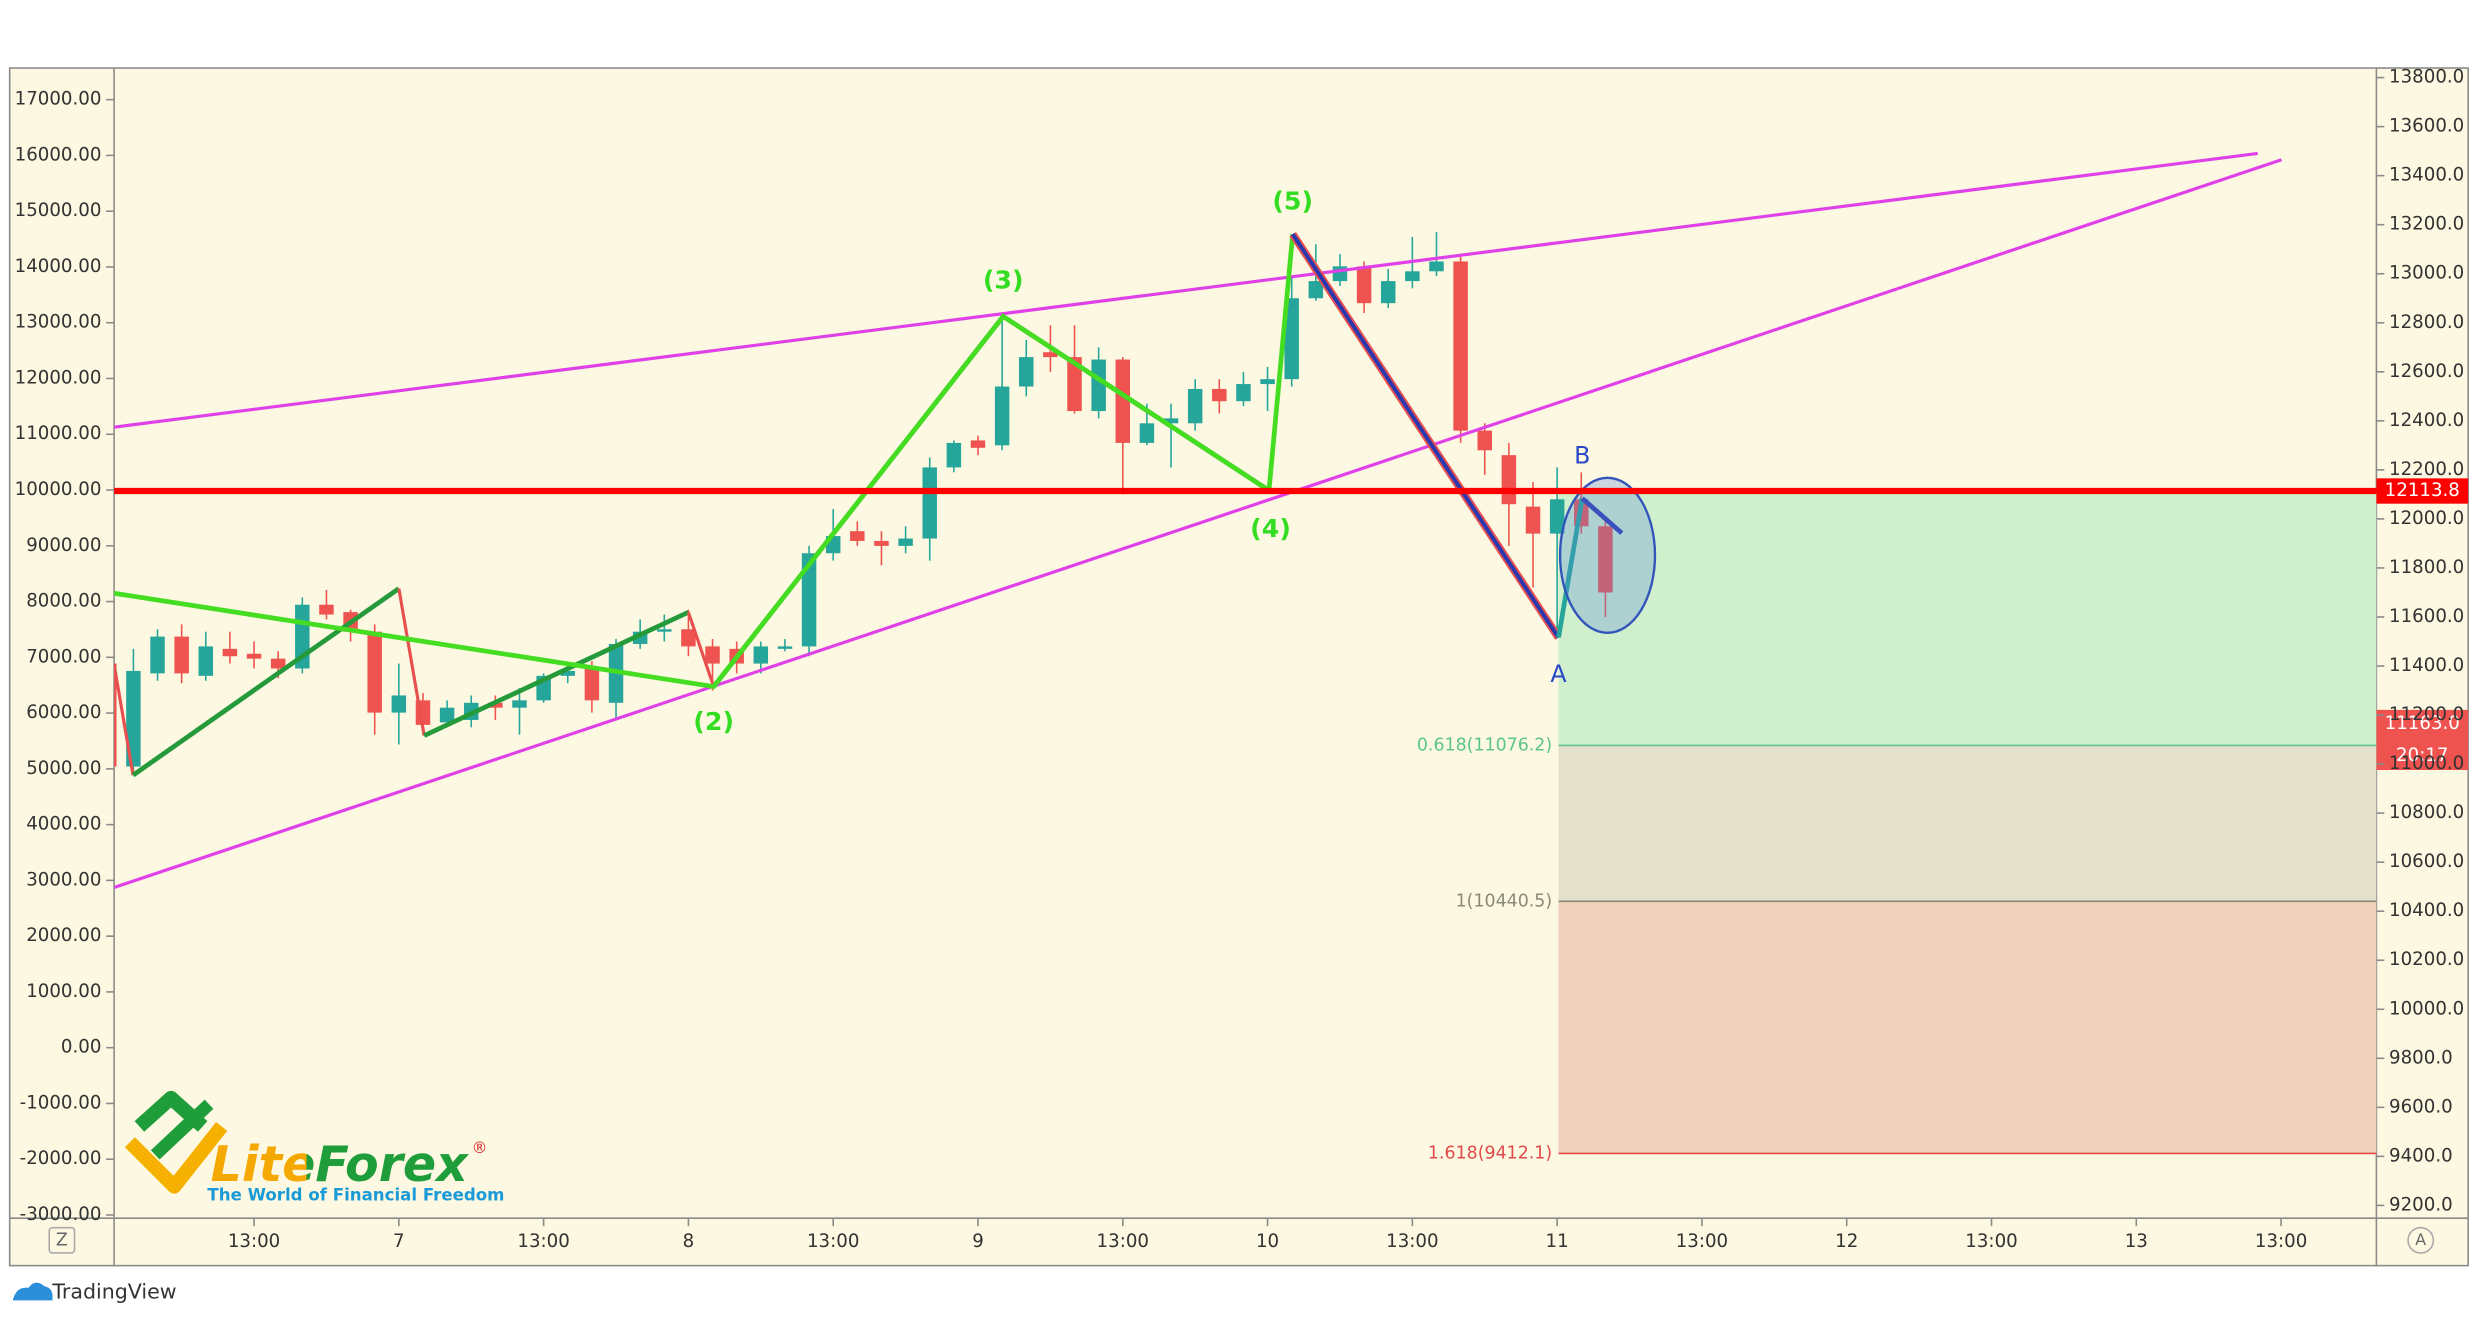 This screenshot has height=1321, width=2481. I want to click on y-tick-label: 16000.00, so click(58, 154).